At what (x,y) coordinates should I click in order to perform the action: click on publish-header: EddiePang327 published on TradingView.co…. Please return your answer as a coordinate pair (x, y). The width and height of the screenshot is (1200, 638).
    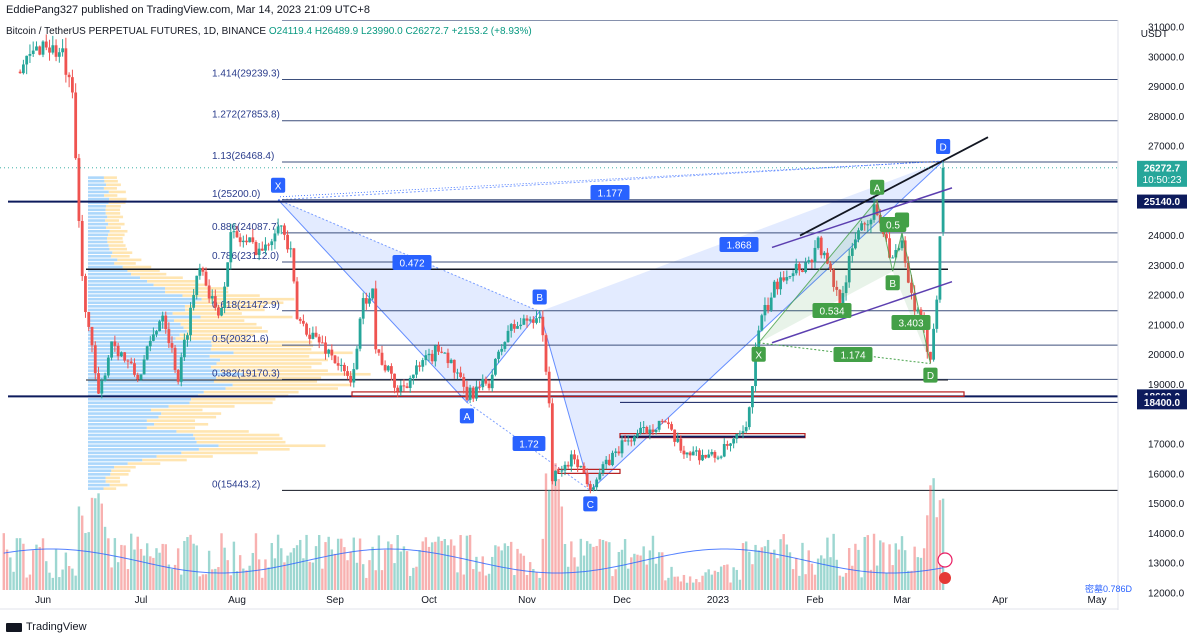
    Looking at the image, I should click on (600, 10).